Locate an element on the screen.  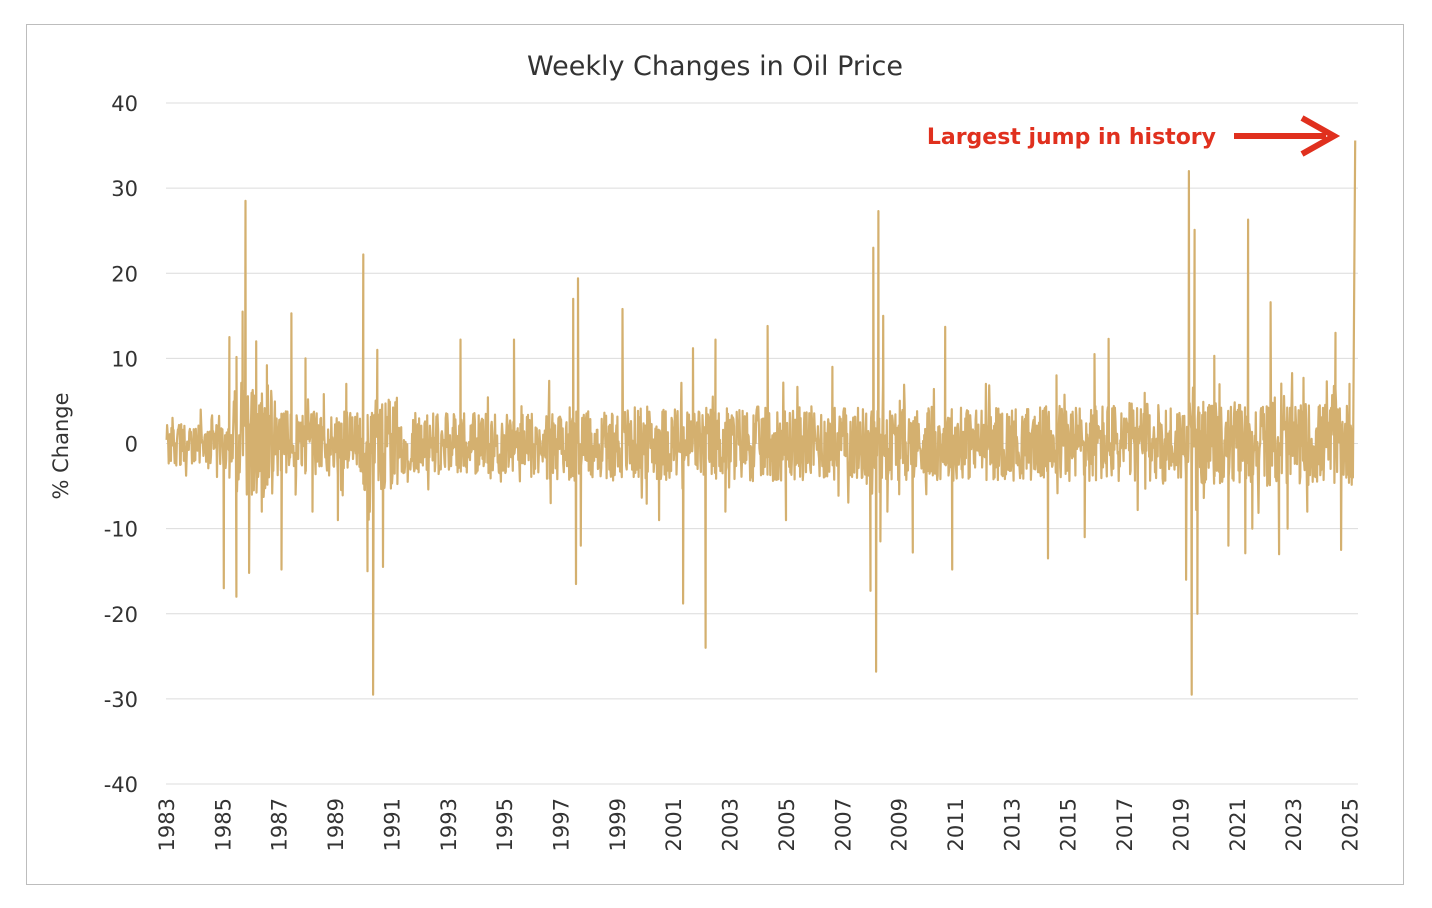
x-tick-label: 1985 is located at coordinates (223, 824).